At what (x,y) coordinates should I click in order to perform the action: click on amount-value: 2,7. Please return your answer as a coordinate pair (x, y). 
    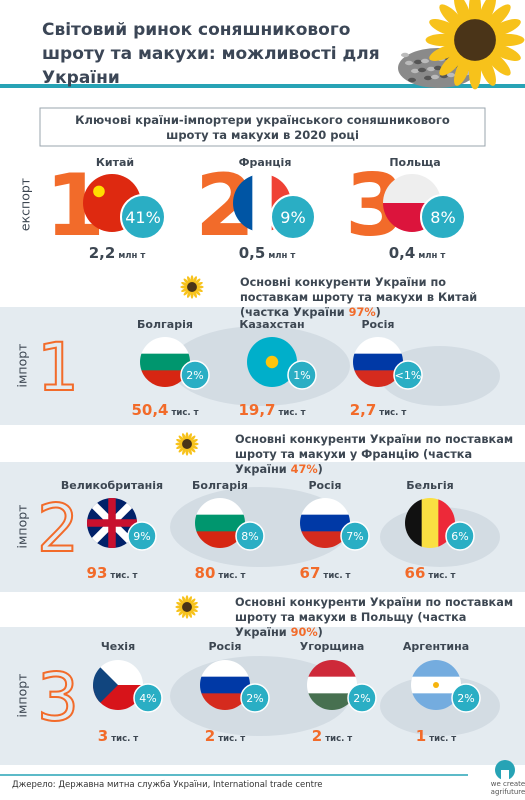
    Looking at the image, I should click on (363, 410).